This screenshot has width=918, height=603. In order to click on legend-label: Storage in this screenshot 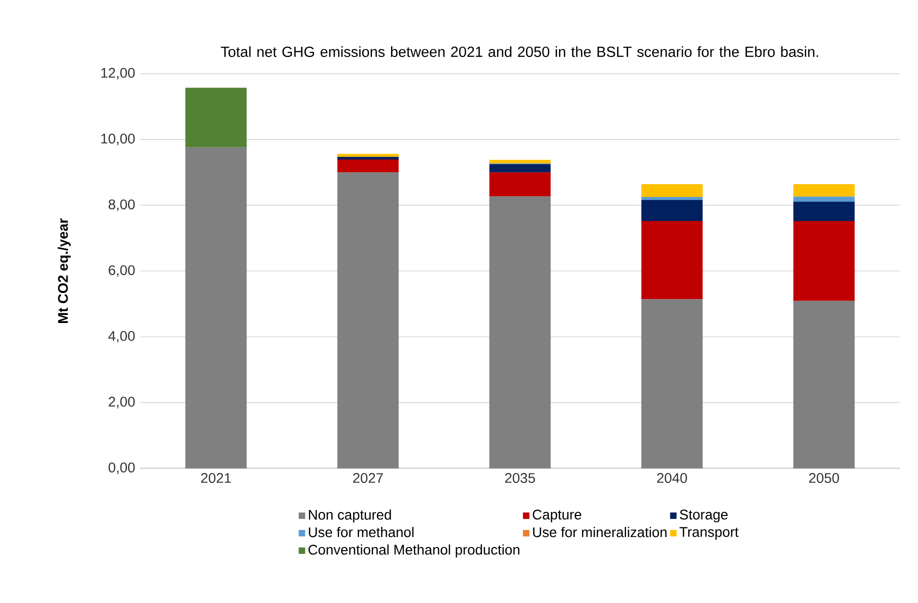, I will do `click(704, 516)`.